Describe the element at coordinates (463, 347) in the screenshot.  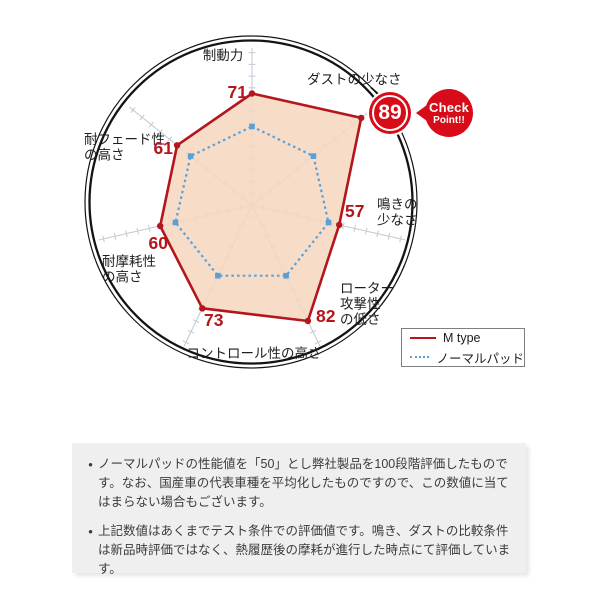
I see `chart-legend: M type ノーマルパッド` at that location.